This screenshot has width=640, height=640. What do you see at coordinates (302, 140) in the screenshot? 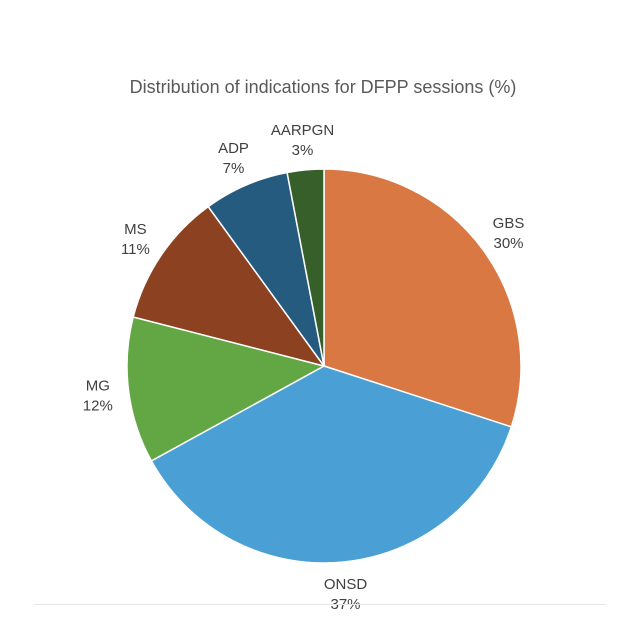
I see `data-label-aarpgn: AARPGN 3%` at bounding box center [302, 140].